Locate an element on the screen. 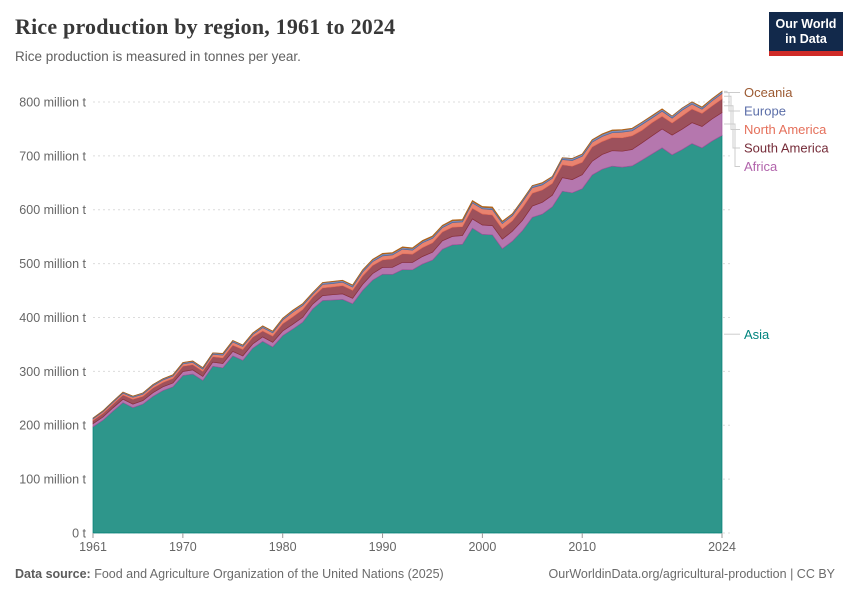  datasource-label: Data source: is located at coordinates (53, 574).